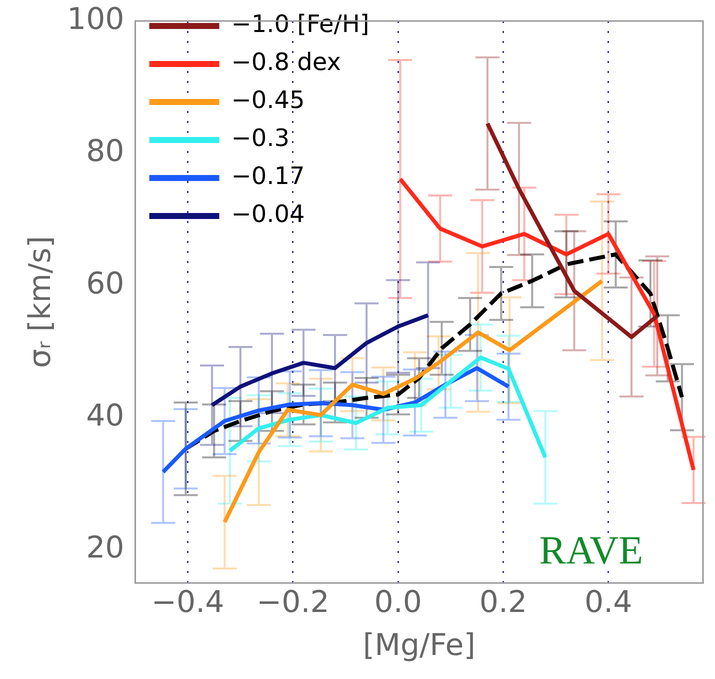  What do you see at coordinates (105, 152) in the screenshot?
I see `y-tick-label: 80` at bounding box center [105, 152].